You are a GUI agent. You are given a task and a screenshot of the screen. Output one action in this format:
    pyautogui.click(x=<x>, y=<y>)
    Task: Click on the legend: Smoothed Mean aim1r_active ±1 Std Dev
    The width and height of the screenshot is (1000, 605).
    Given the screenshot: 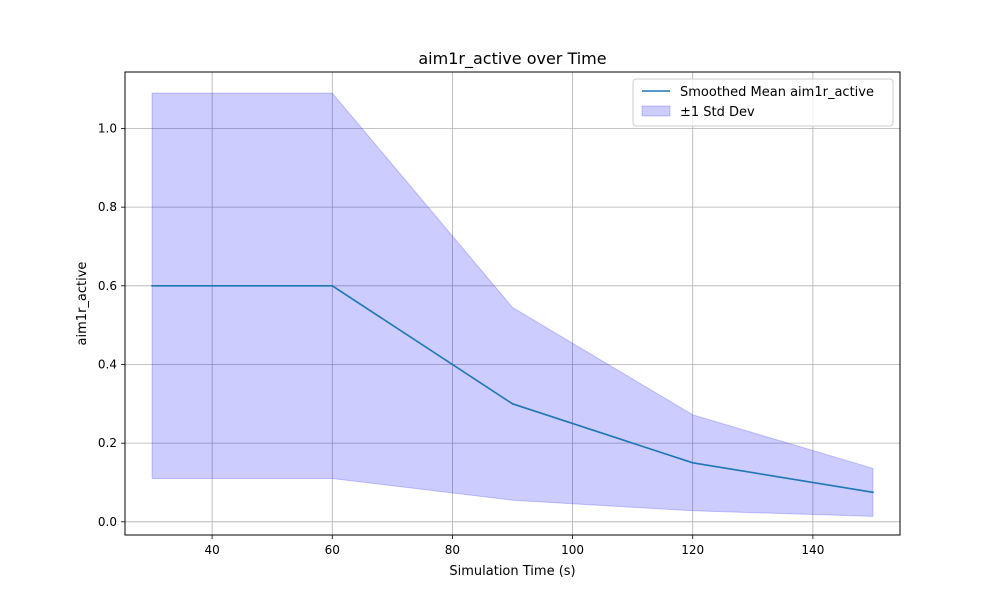 What is the action you would take?
    pyautogui.click(x=763, y=102)
    